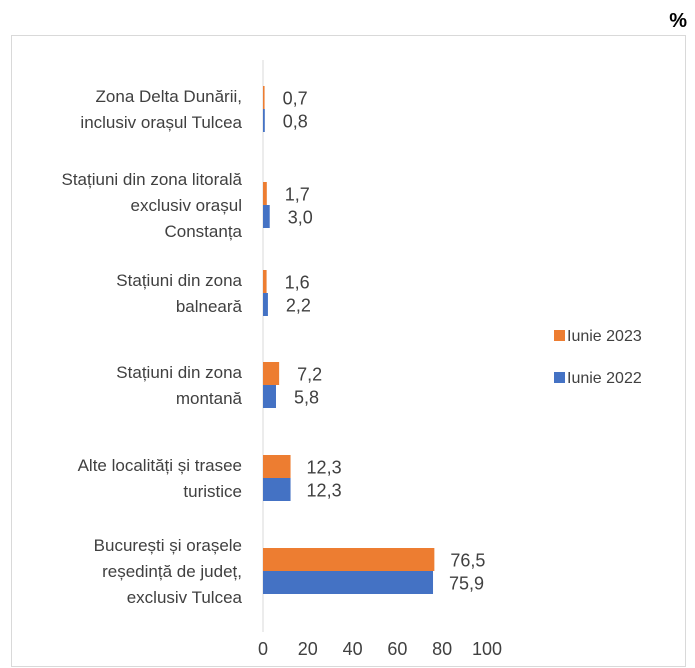 This screenshot has height=668, width=695. I want to click on data-label: 1,7, so click(297, 195).